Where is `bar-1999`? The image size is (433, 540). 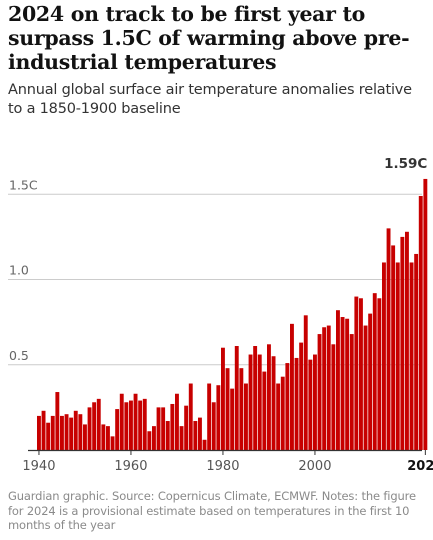 bar-1999 is located at coordinates (310, 404).